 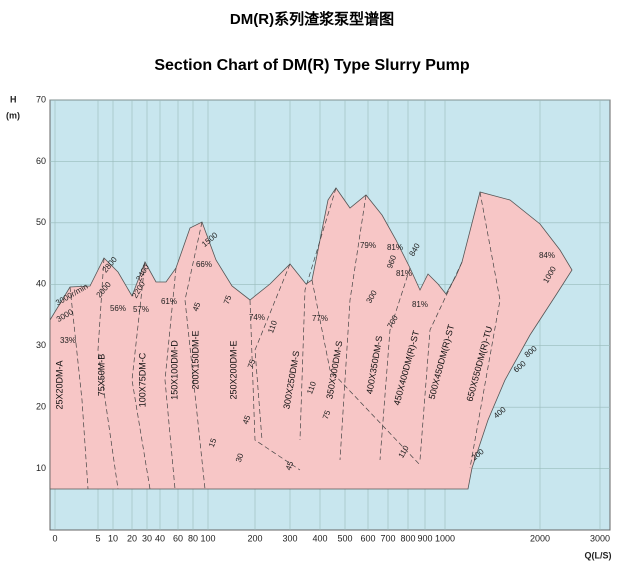 I want to click on x-tick-label: 300, so click(x=289, y=538).